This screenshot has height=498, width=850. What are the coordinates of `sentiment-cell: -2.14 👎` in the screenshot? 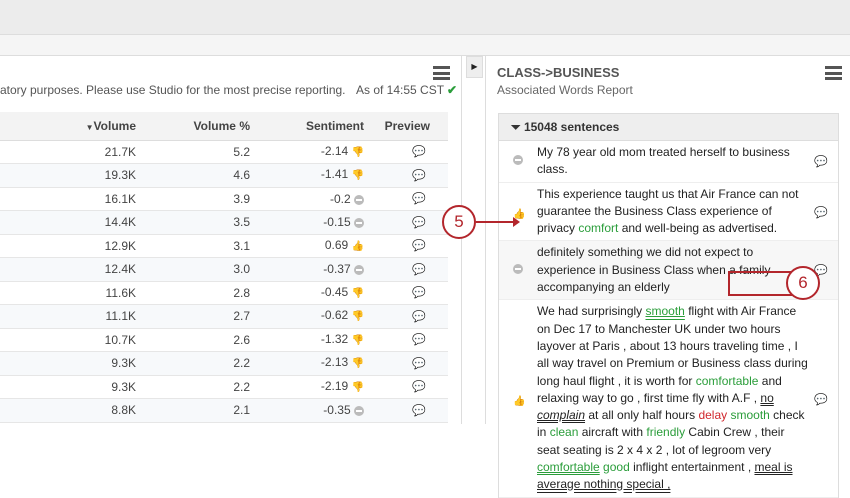 It's located at (315, 152).